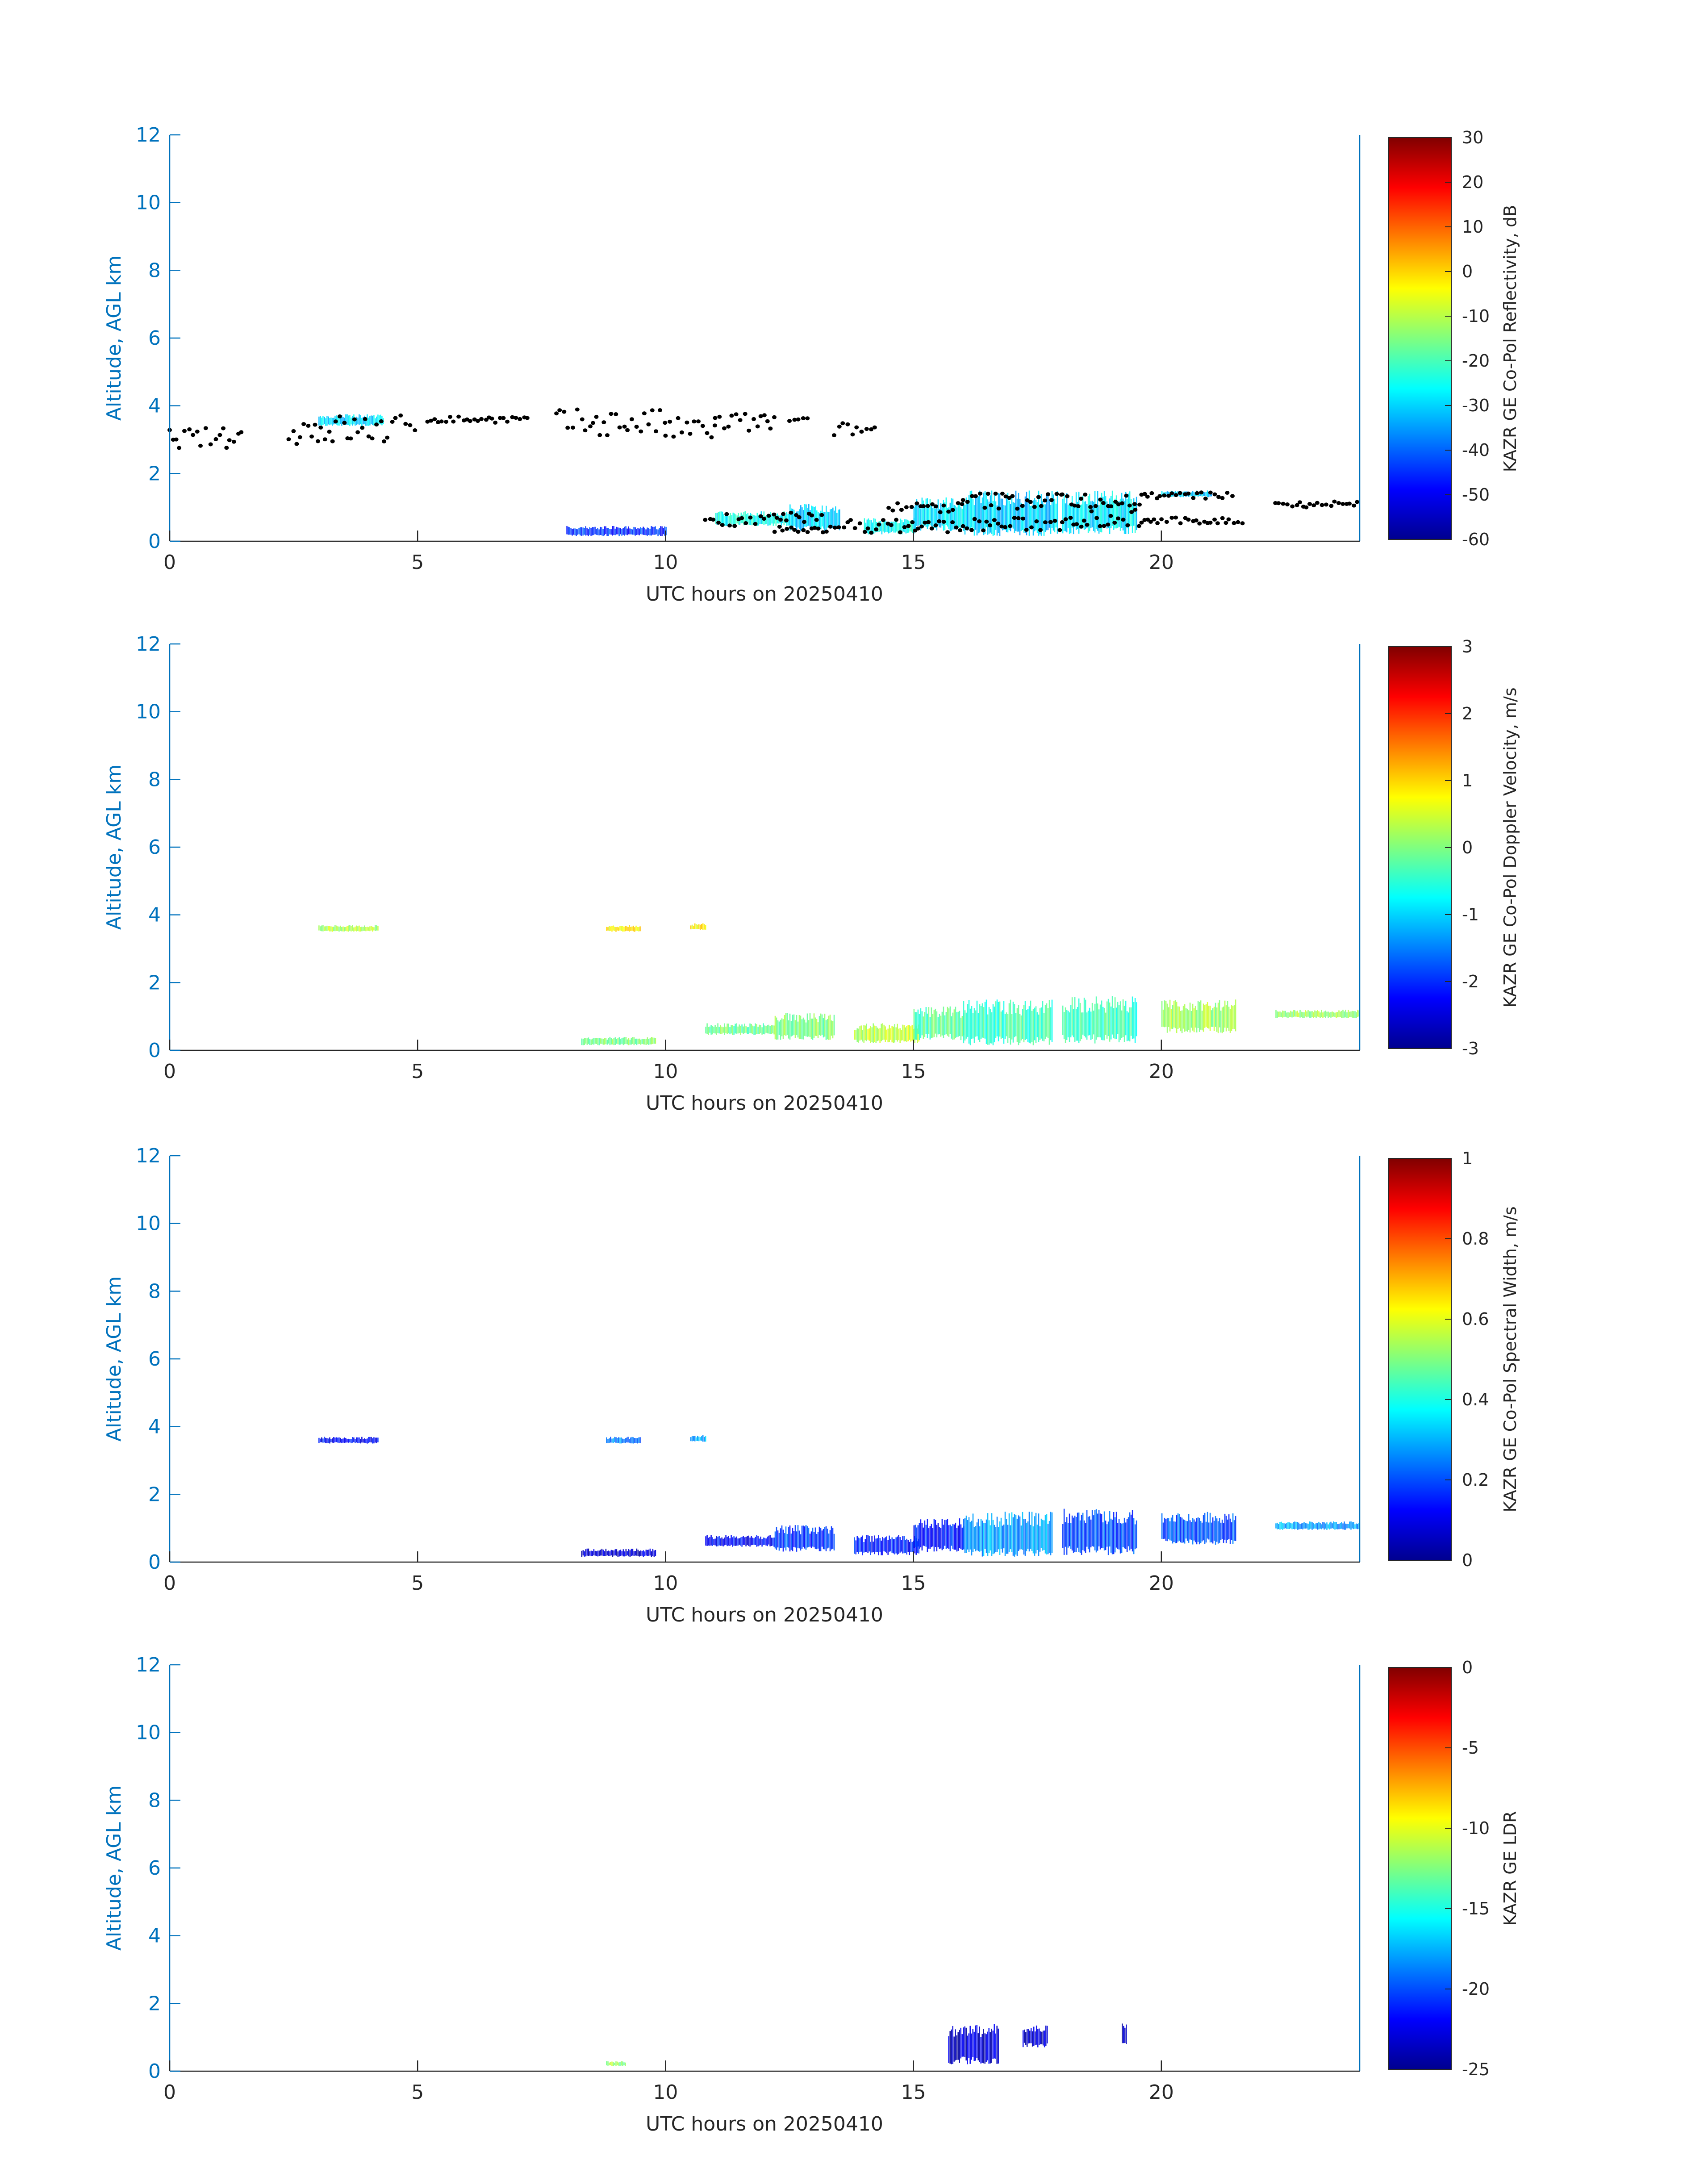  Describe the element at coordinates (154, 779) in the screenshot. I see `y-tick-label: 8` at that location.